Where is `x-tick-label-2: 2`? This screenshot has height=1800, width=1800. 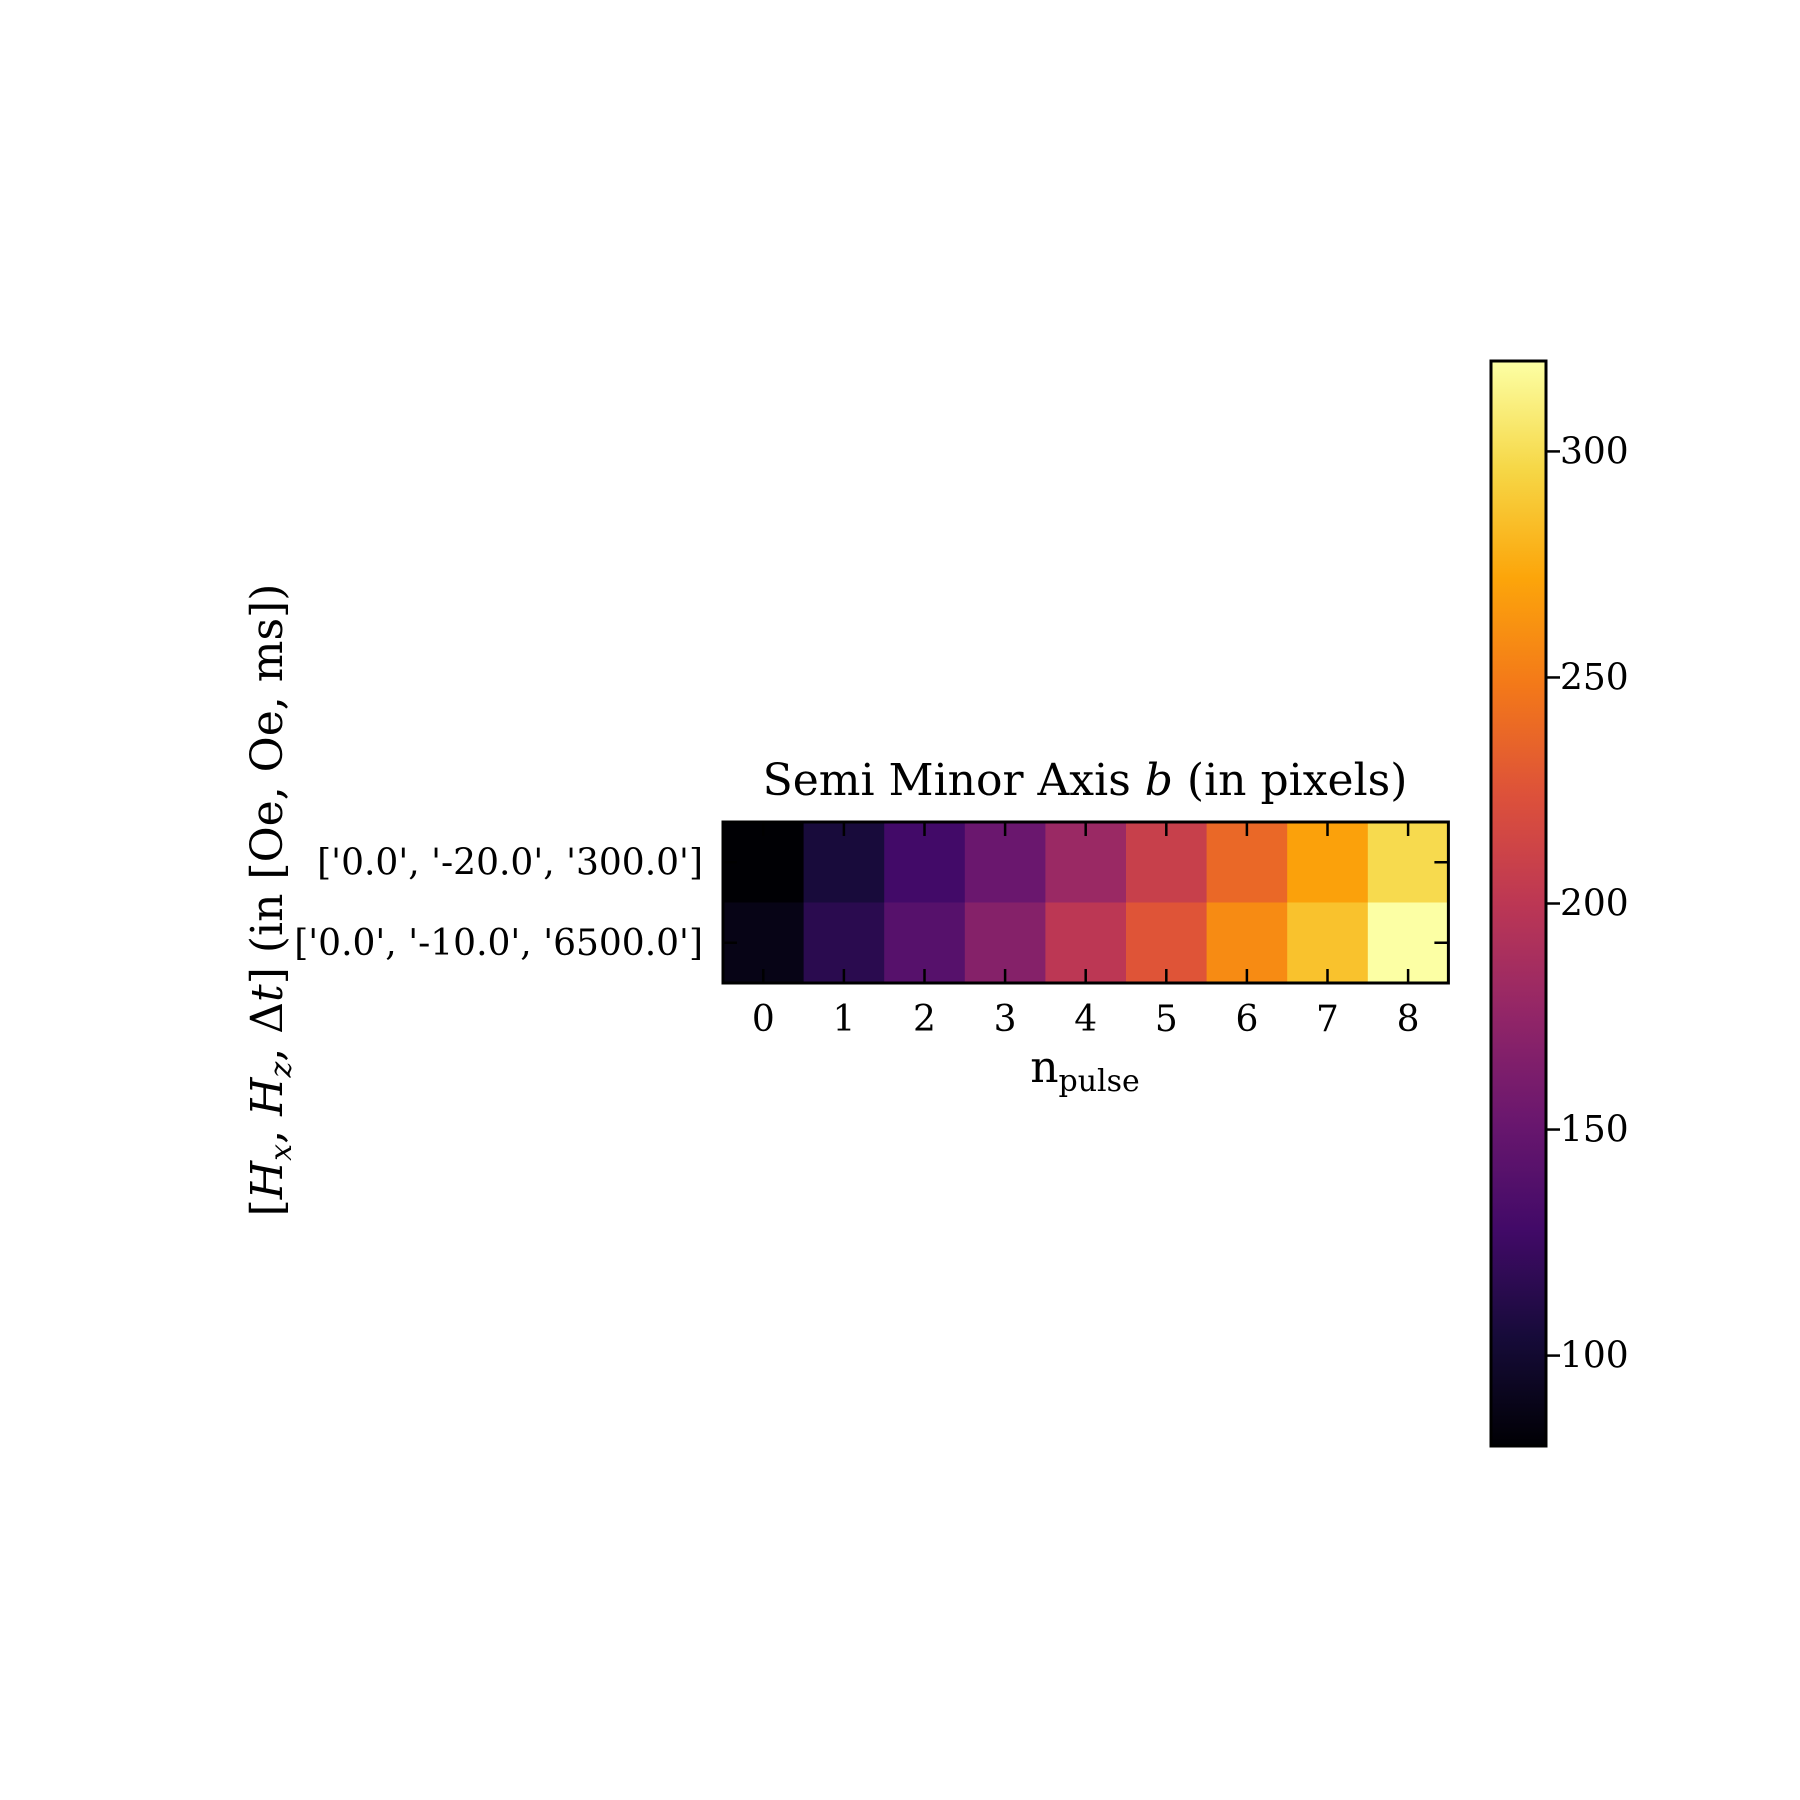 x-tick-label-2: 2 is located at coordinates (924, 1019).